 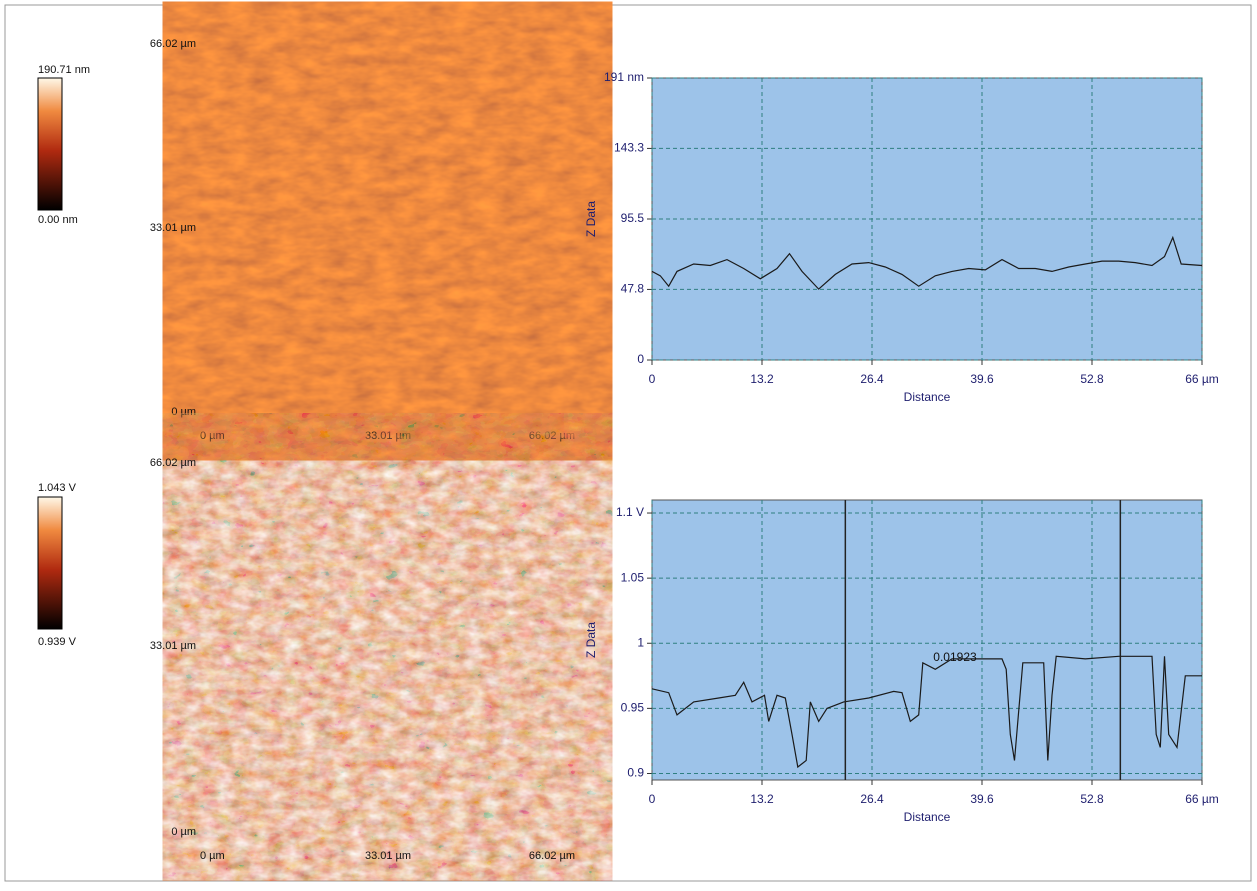 I want to click on afm-height-image, so click(x=387, y=231).